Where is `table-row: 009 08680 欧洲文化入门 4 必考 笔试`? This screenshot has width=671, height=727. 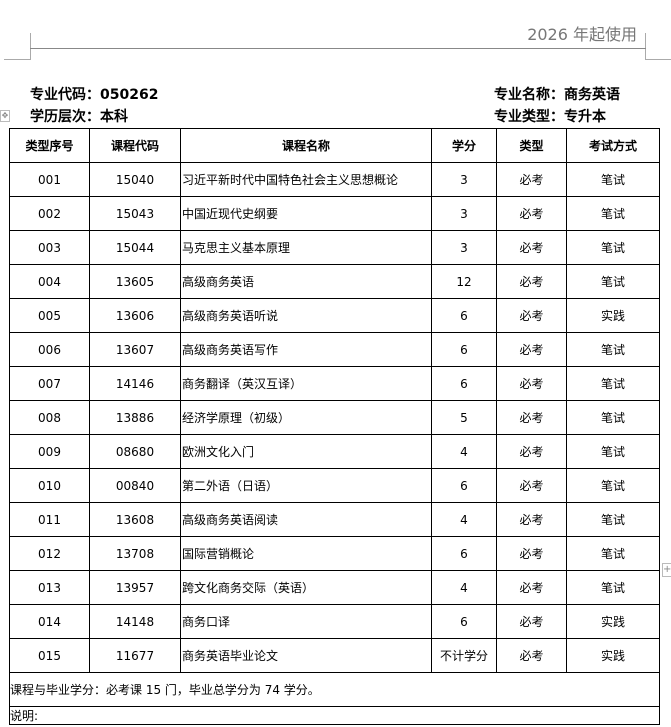
table-row: 009 08680 欧洲文化入门 4 必考 笔试 is located at coordinates (334, 451).